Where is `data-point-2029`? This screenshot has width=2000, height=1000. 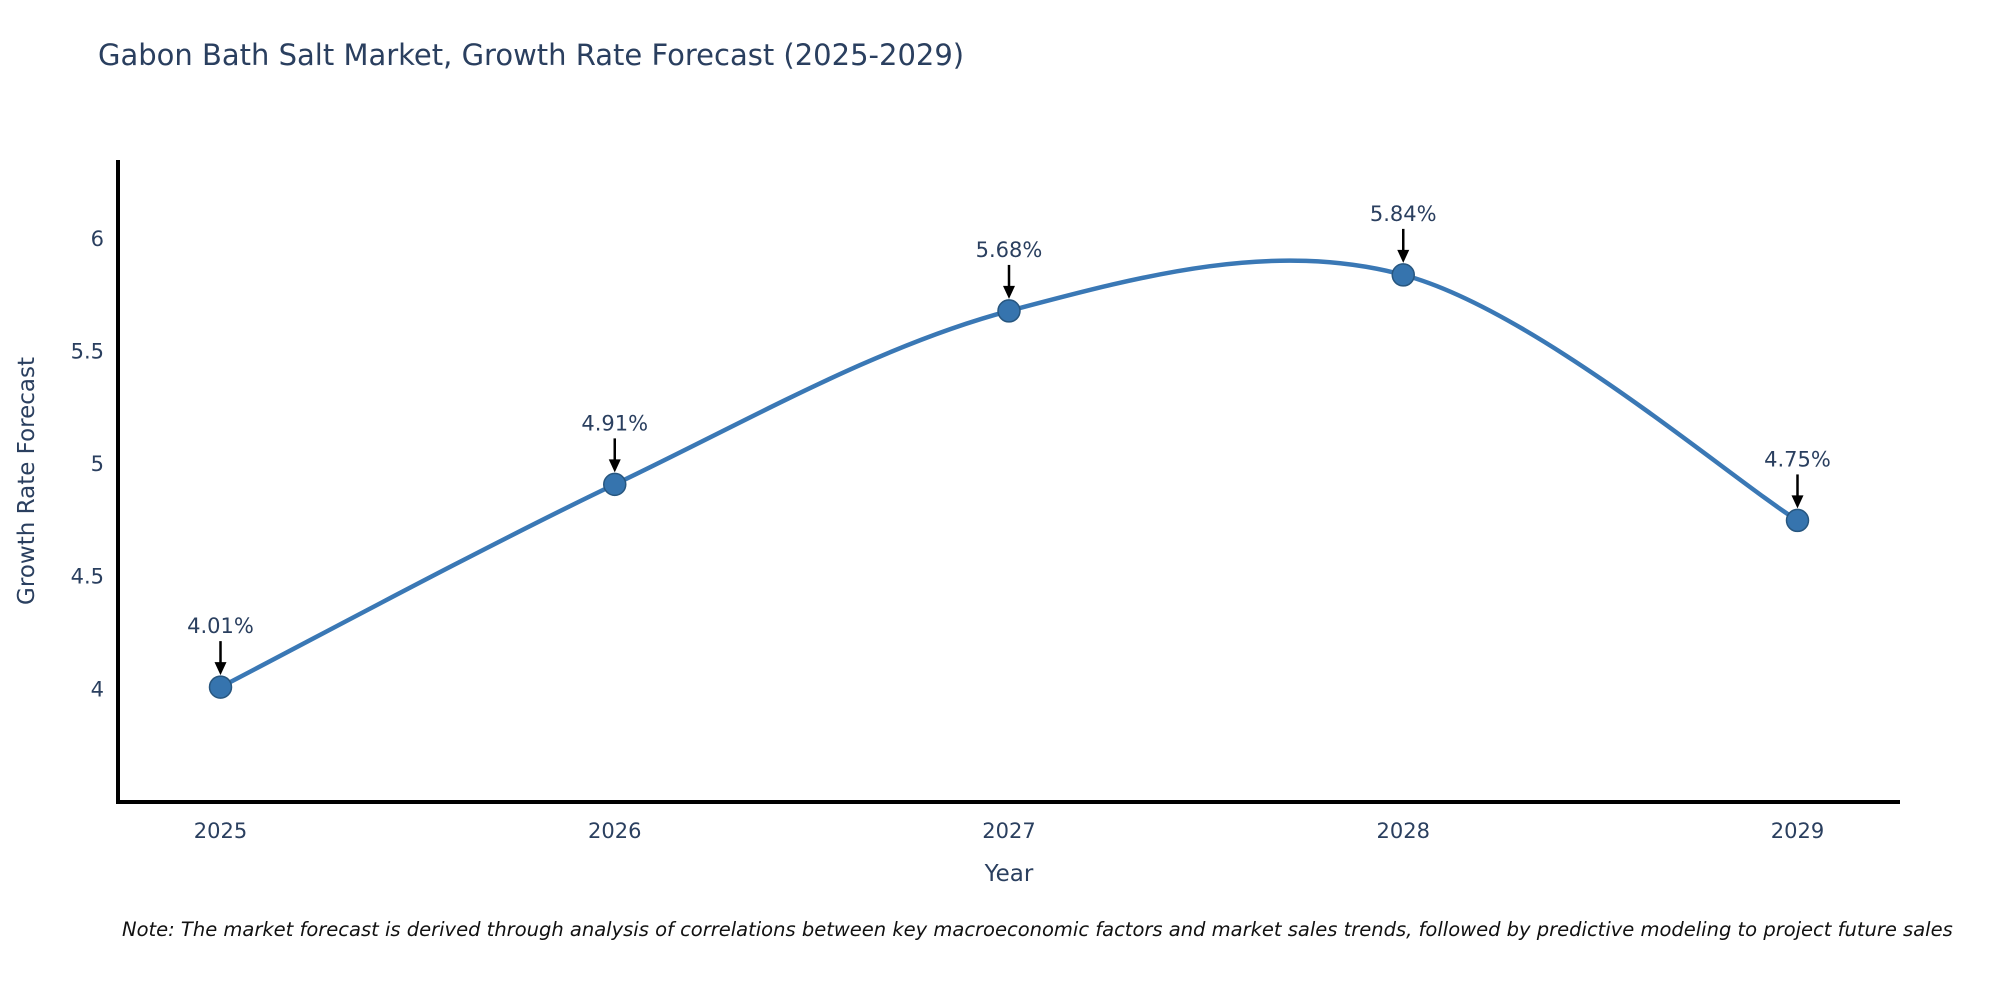 data-point-2029 is located at coordinates (1797, 520).